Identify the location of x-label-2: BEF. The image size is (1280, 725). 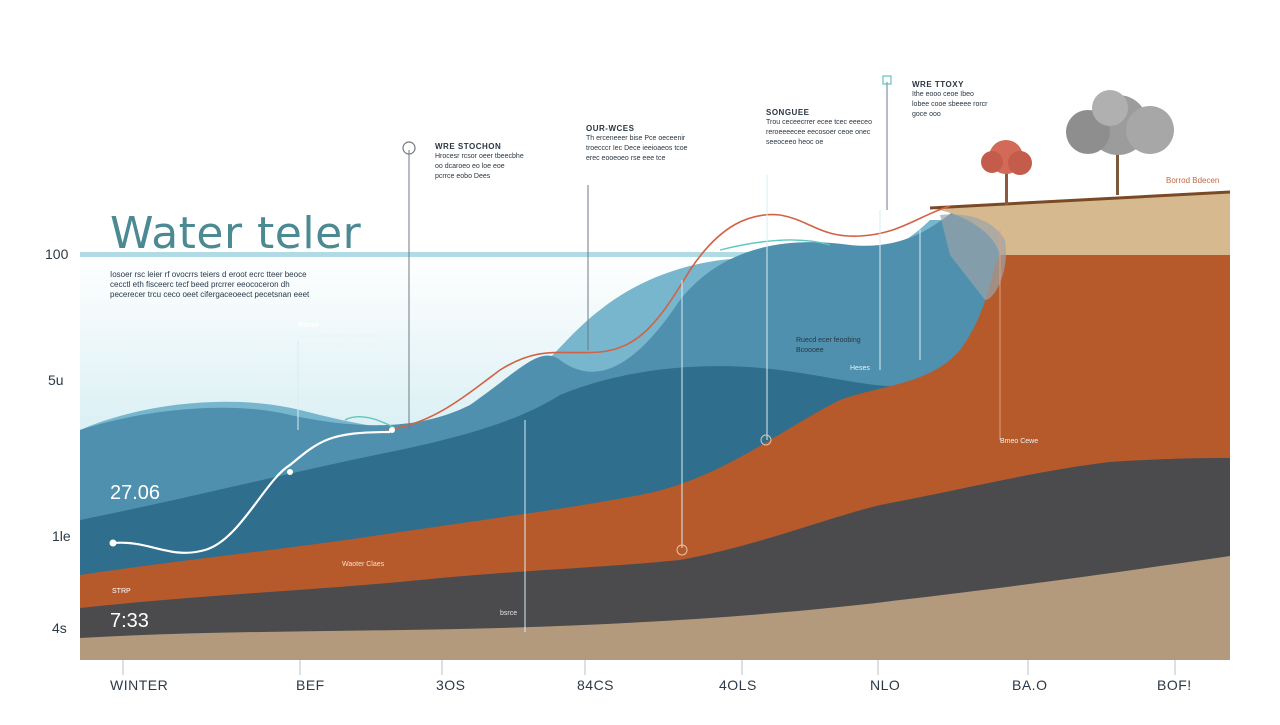
(310, 685).